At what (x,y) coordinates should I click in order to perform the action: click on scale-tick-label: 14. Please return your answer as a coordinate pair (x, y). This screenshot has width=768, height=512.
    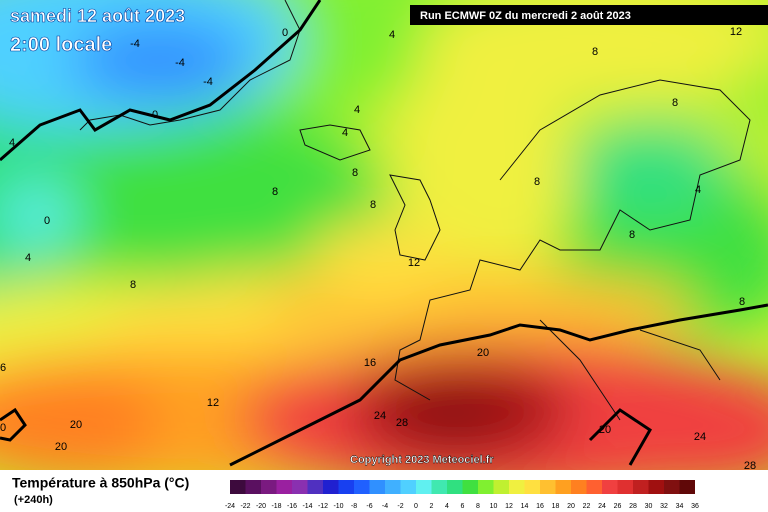
    Looking at the image, I should click on (525, 506).